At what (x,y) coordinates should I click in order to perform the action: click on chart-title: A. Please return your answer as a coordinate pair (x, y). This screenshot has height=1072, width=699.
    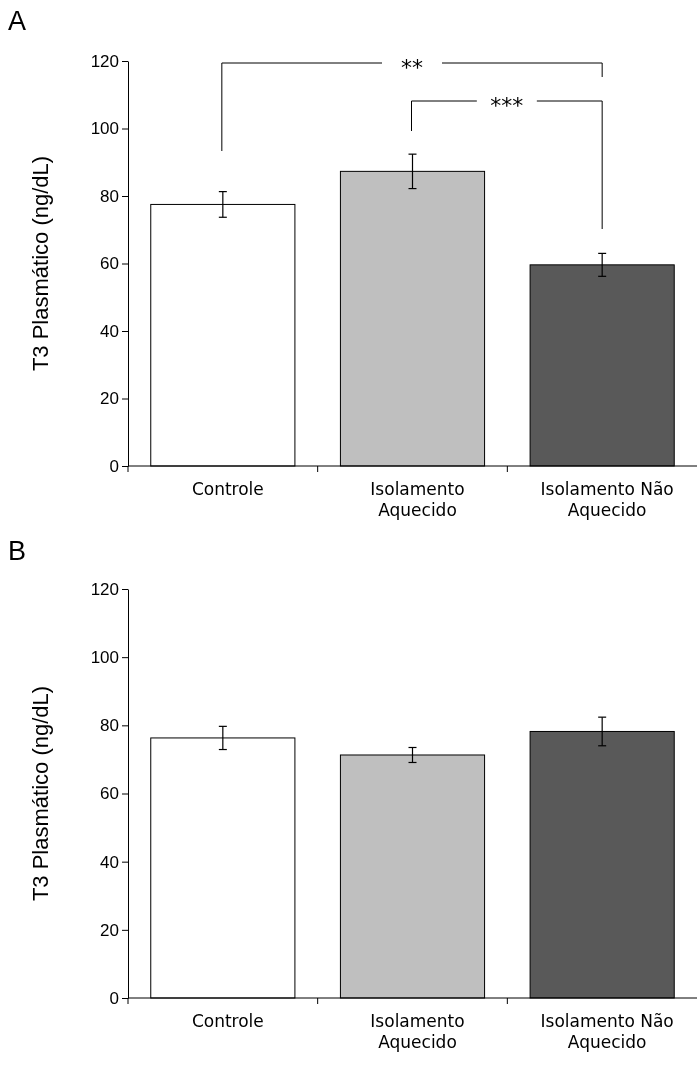
    Looking at the image, I should click on (17, 21).